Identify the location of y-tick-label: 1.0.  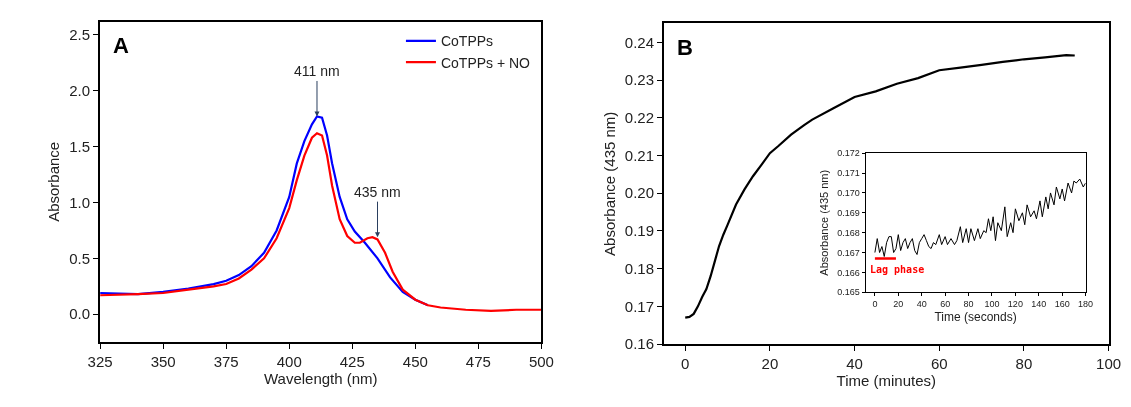
(80, 202).